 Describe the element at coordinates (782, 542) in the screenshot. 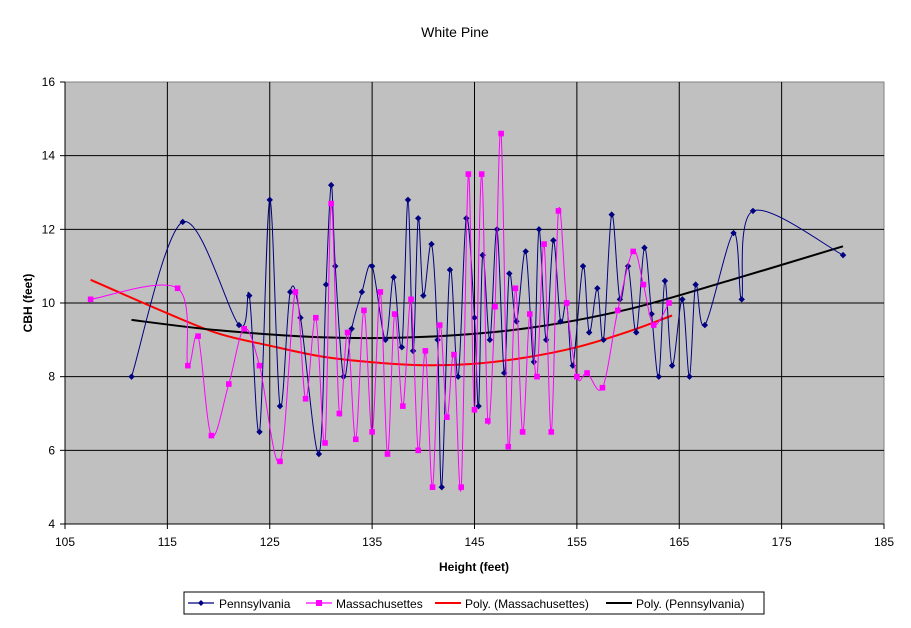

I see `x-tick-label: 175` at that location.